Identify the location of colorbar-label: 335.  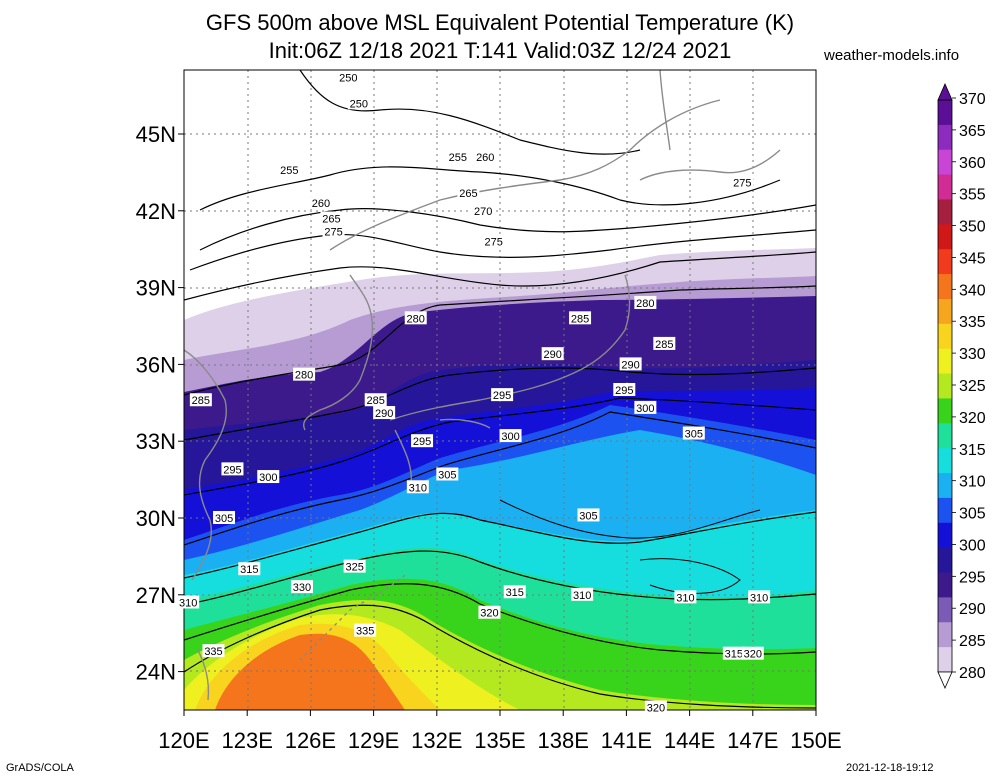
(972, 322).